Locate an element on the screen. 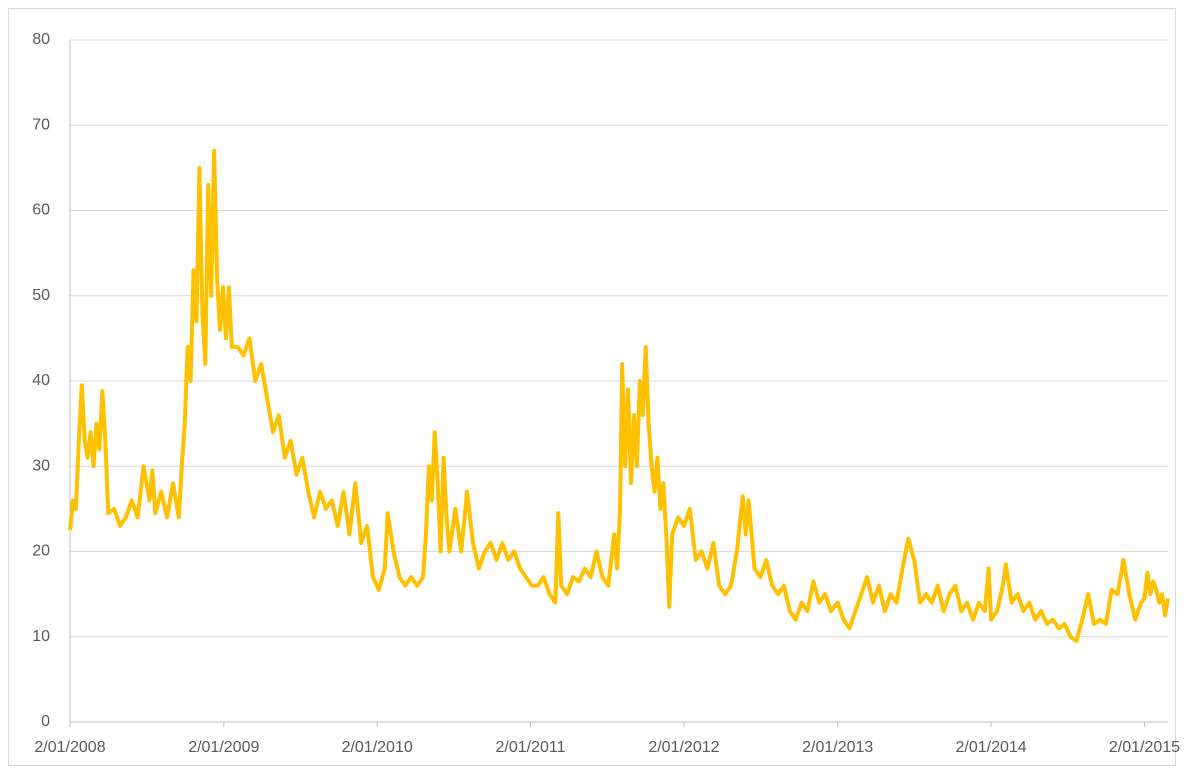  x-tick-label: 2/01/2013 is located at coordinates (837, 747).